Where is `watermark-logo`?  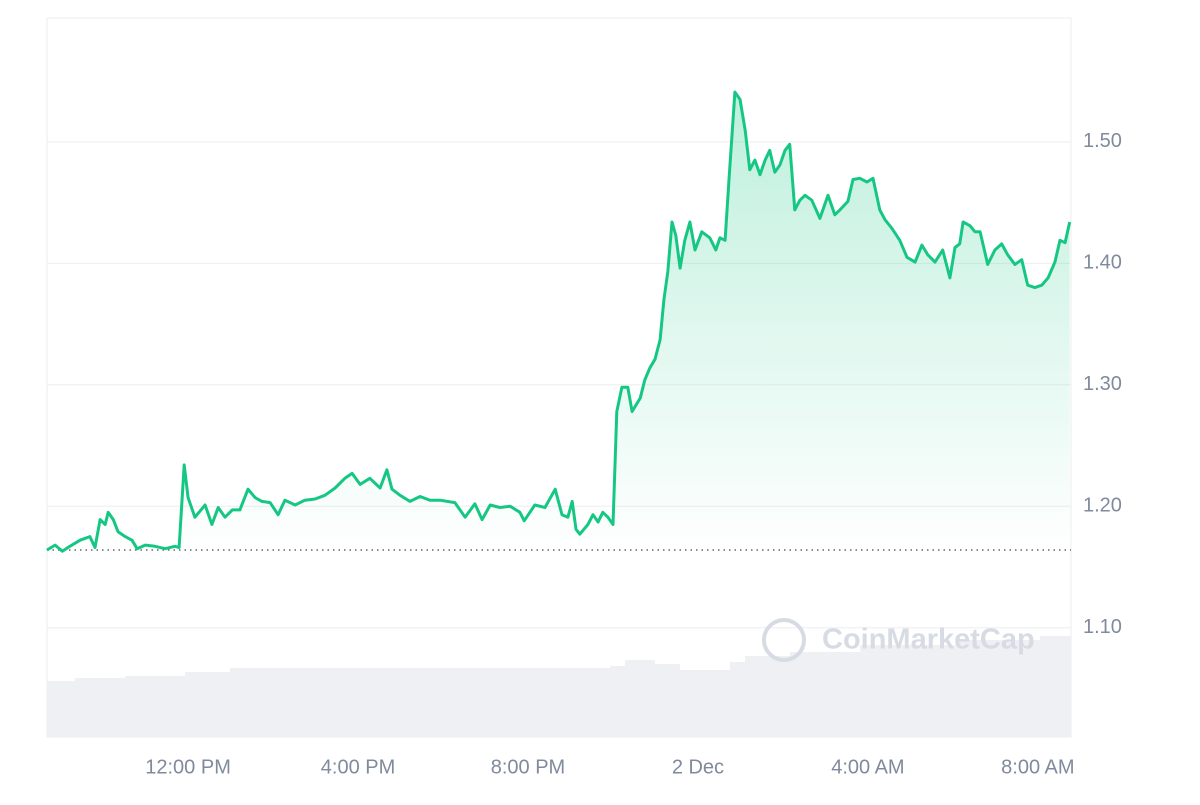
watermark-logo is located at coordinates (784, 640).